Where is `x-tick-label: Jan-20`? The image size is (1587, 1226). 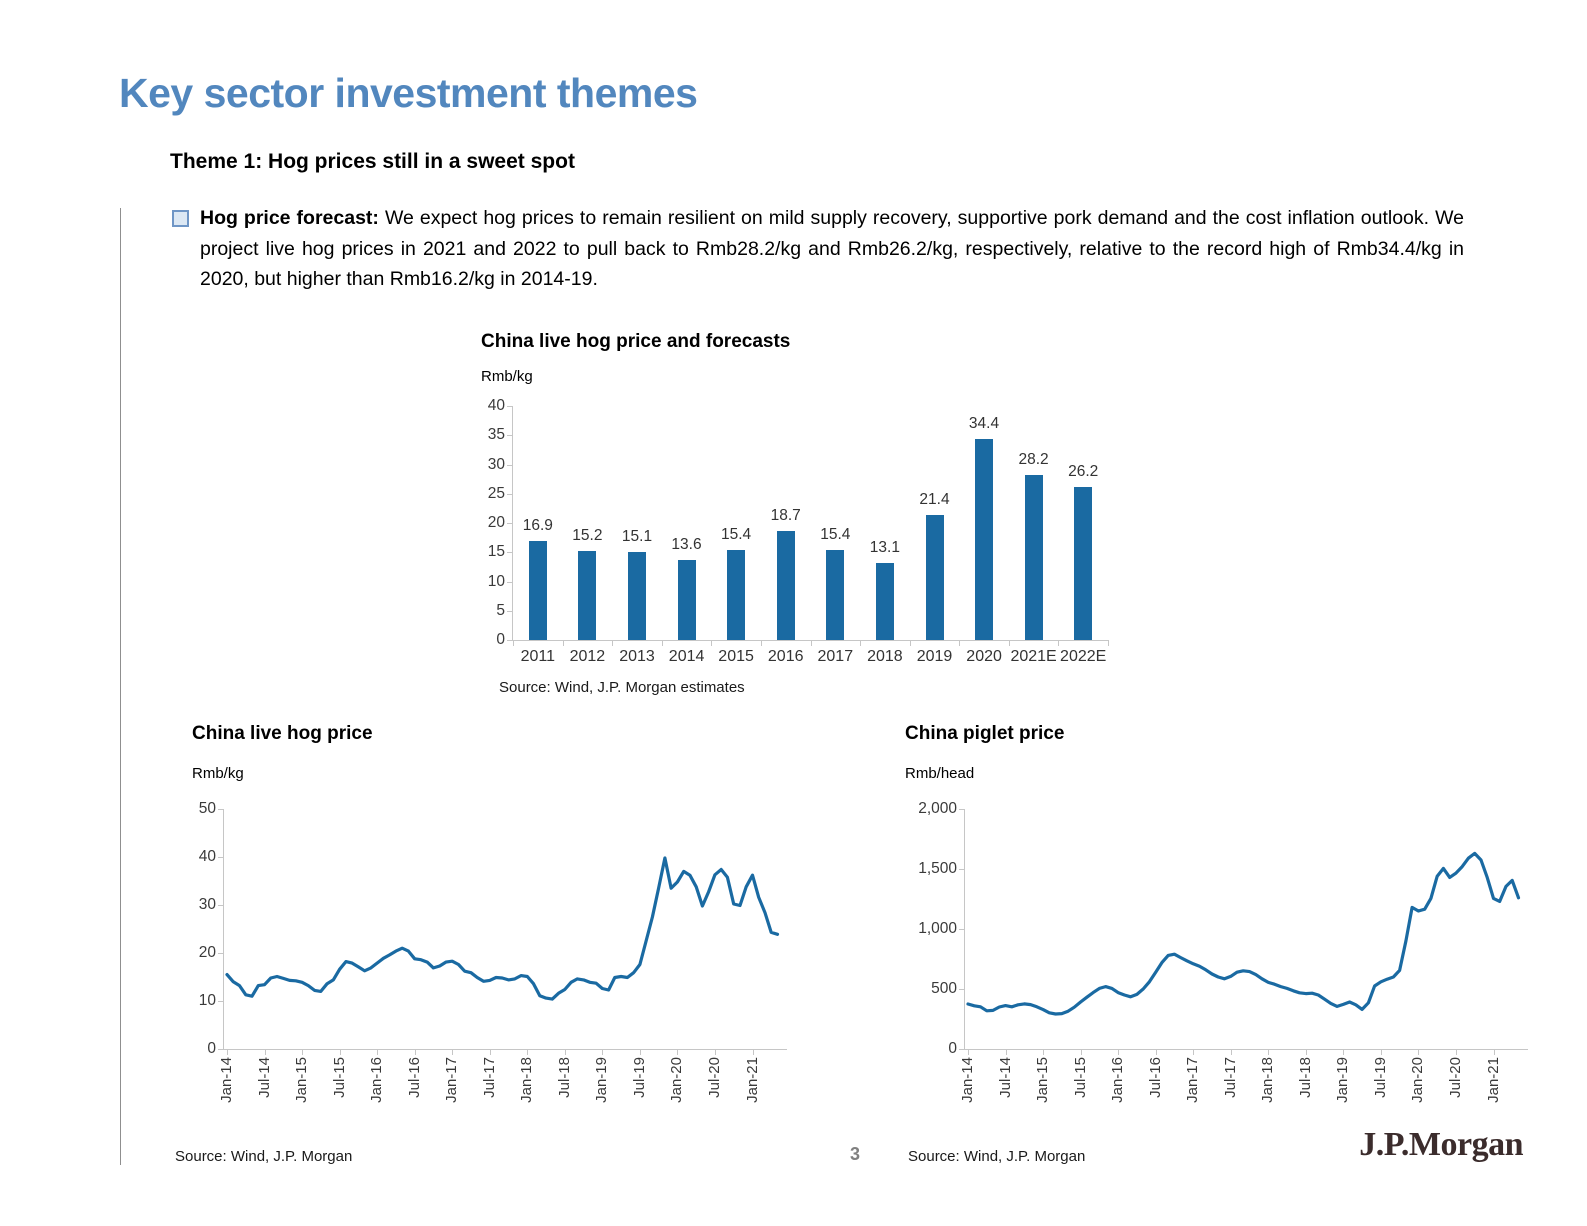
x-tick-label: Jan-20 is located at coordinates (1418, 1080).